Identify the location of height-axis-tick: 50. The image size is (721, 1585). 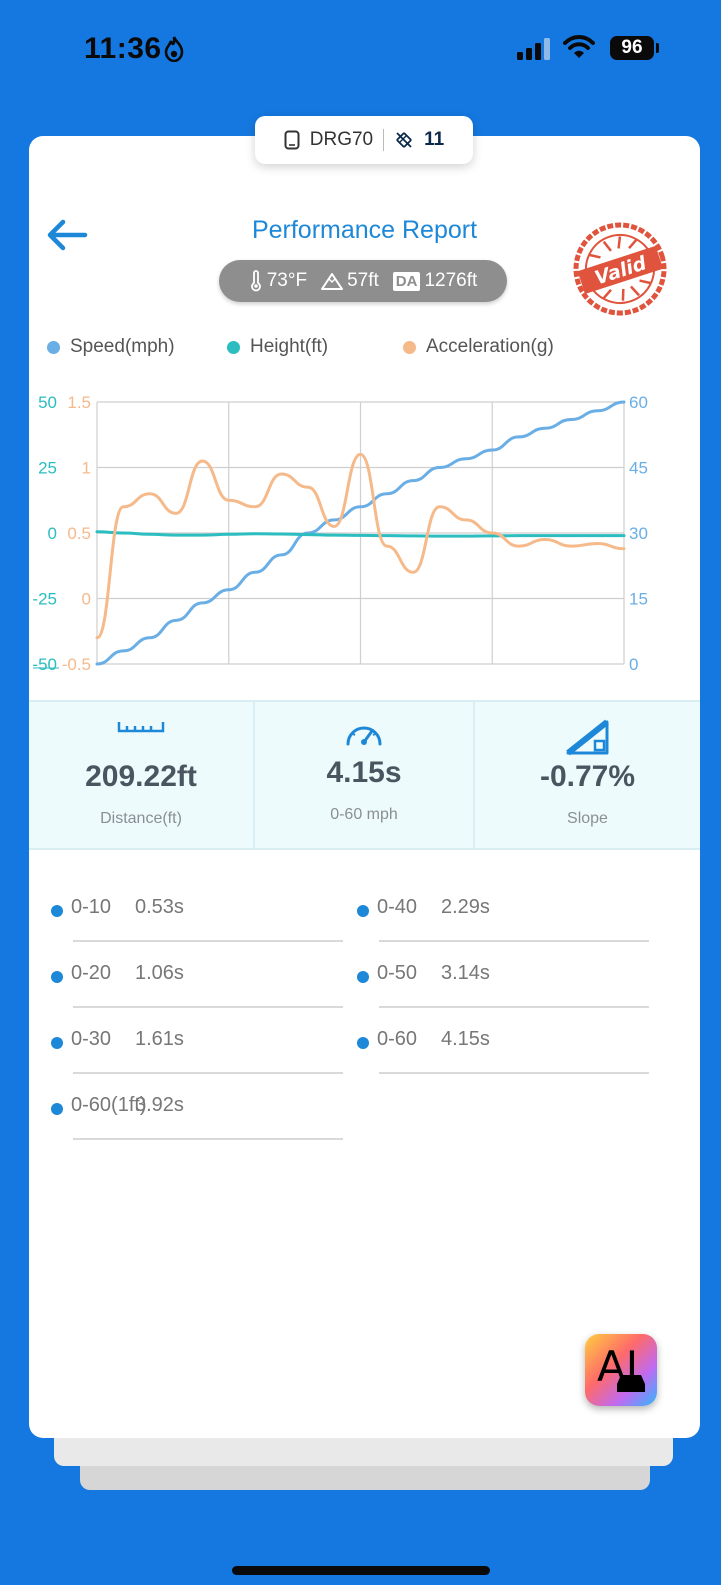
(47, 402).